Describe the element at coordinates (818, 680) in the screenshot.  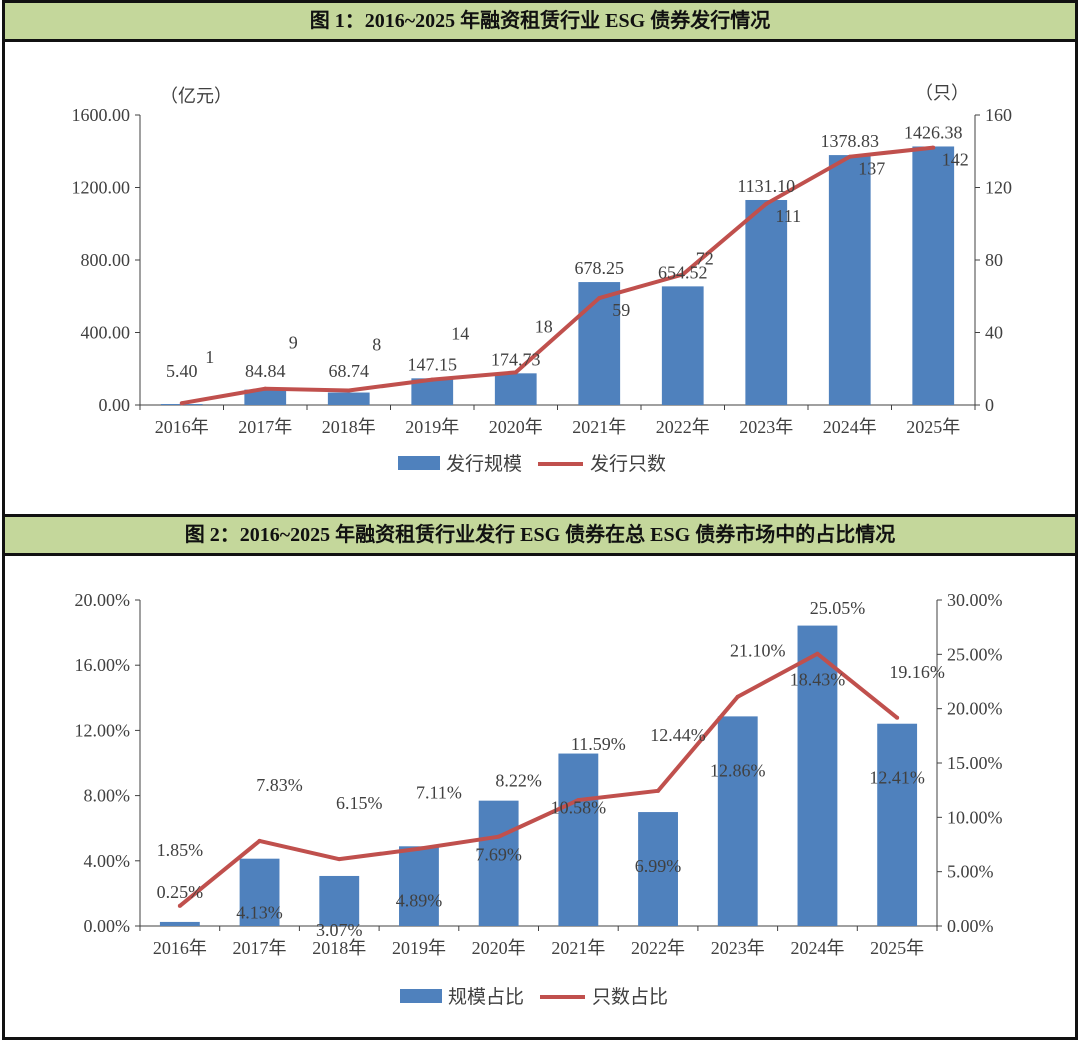
I see `bar-data-label: 18.43%` at that location.